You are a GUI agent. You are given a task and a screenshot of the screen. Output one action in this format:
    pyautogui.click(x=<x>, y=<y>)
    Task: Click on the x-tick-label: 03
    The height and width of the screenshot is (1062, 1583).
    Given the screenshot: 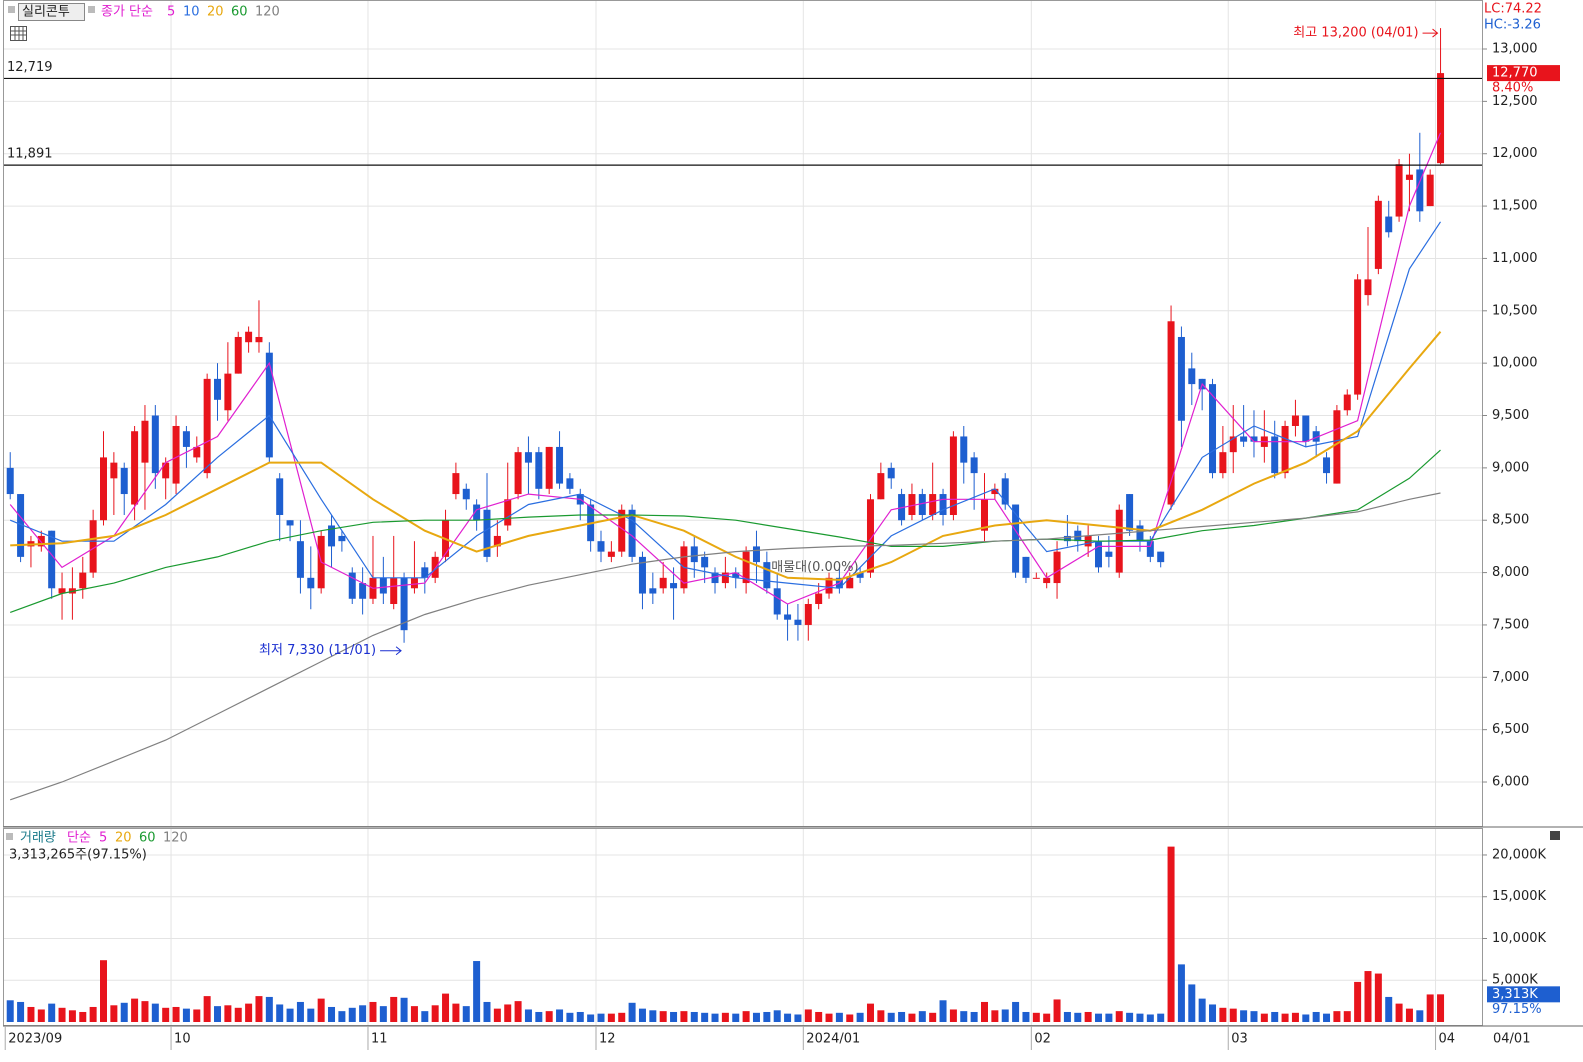 What is the action you would take?
    pyautogui.click(x=1239, y=1039)
    